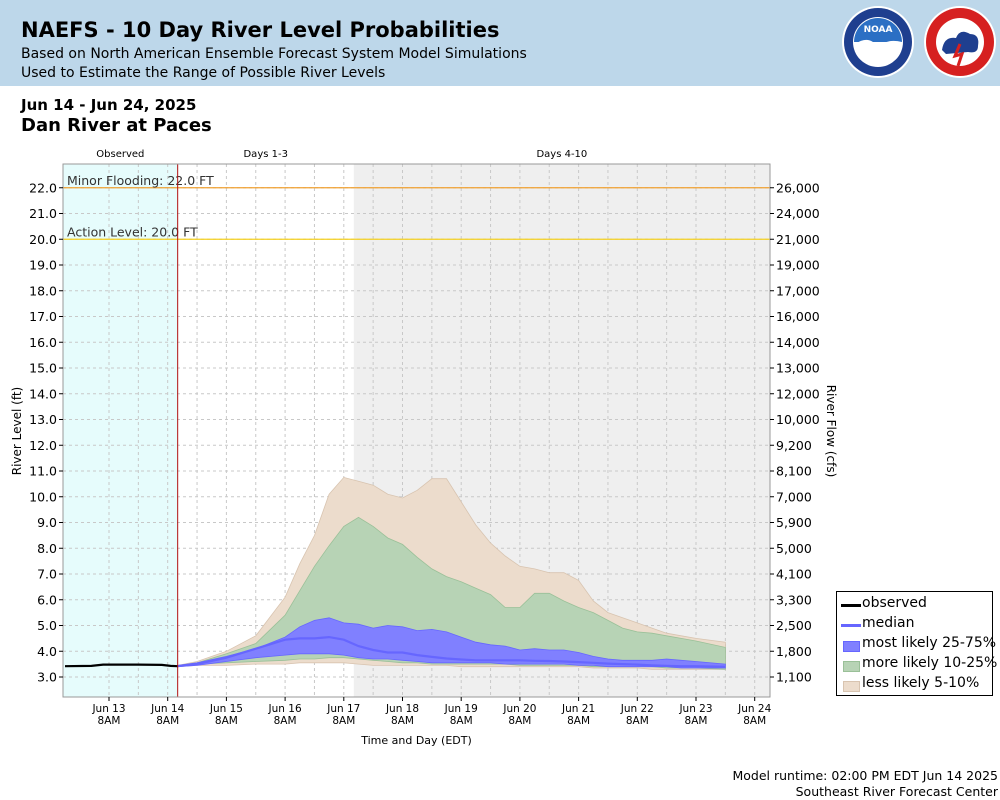 The image size is (1000, 800). I want to click on y-tick-label: 21.0, so click(43, 213).